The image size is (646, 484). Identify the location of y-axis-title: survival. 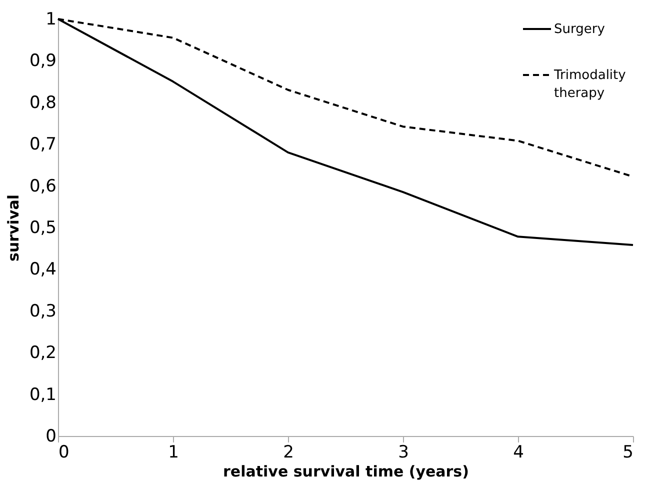
(13, 228).